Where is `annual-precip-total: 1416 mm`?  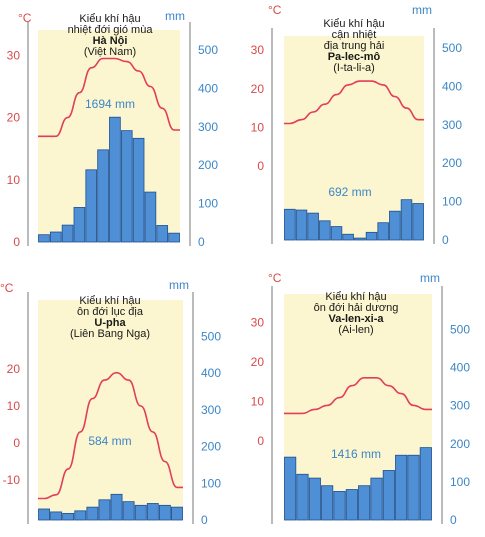
annual-precip-total: 1416 mm is located at coordinates (356, 454).